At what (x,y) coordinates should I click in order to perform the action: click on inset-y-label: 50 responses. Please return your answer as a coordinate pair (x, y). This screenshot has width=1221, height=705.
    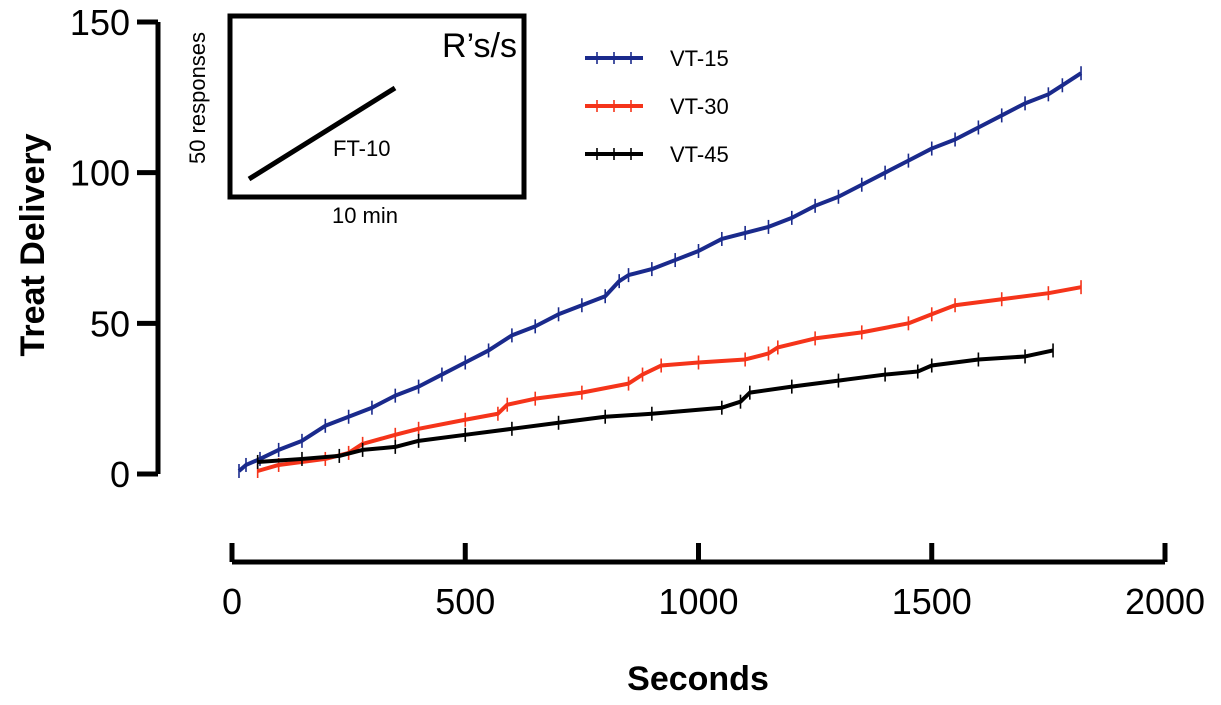
    Looking at the image, I should click on (197, 98).